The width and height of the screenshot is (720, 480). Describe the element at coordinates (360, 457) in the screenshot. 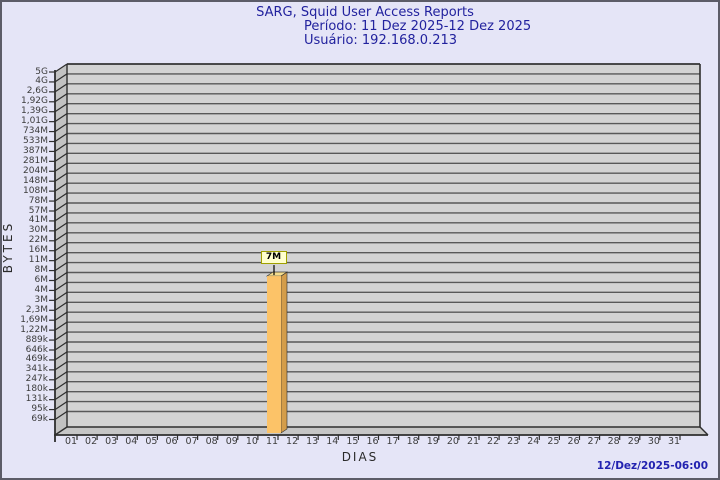

I see `x-axis-title: DIAS` at that location.